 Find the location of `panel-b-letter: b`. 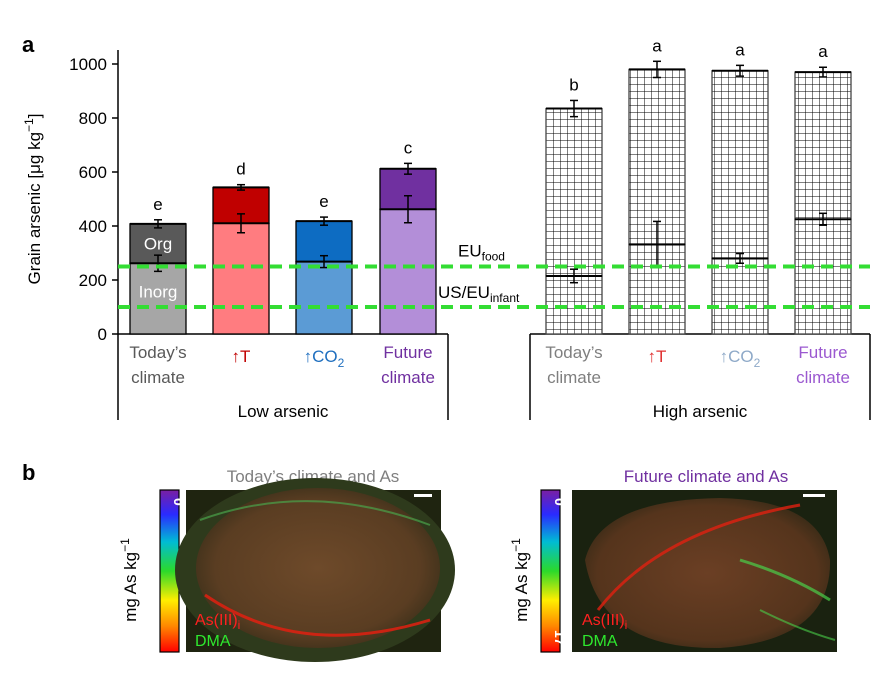

panel-b-letter: b is located at coordinates (28, 472).